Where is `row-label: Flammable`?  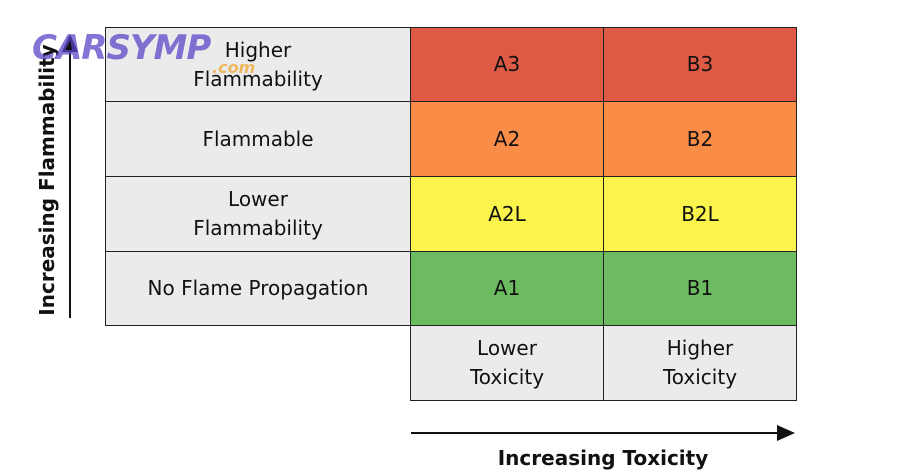
row-label: Flammable is located at coordinates (258, 138).